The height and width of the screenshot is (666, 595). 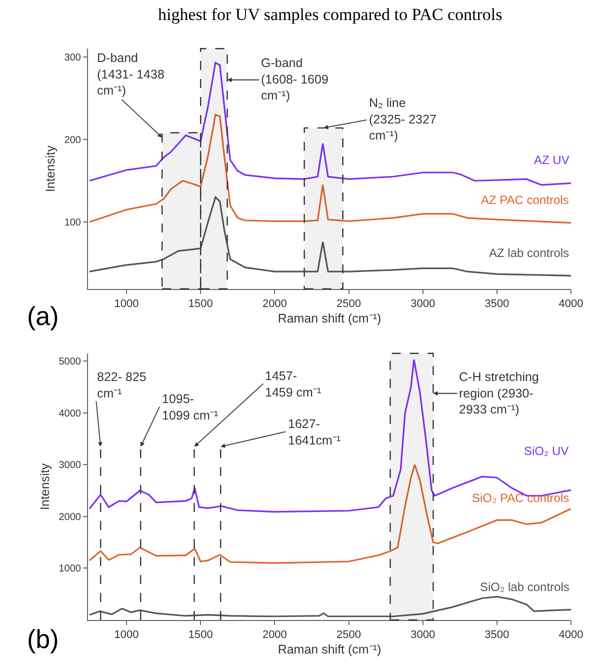 What do you see at coordinates (130, 74) in the screenshot?
I see `band-label: D-band (1431- 1438 cm⁻¹)` at bounding box center [130, 74].